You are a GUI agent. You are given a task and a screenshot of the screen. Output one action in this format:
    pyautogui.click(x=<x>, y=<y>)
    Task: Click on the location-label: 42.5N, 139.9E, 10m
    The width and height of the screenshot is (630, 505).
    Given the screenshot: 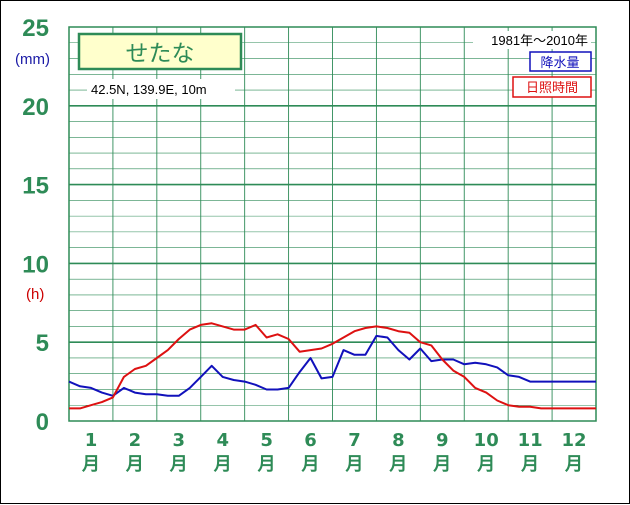 What is the action you would take?
    pyautogui.click(x=149, y=89)
    